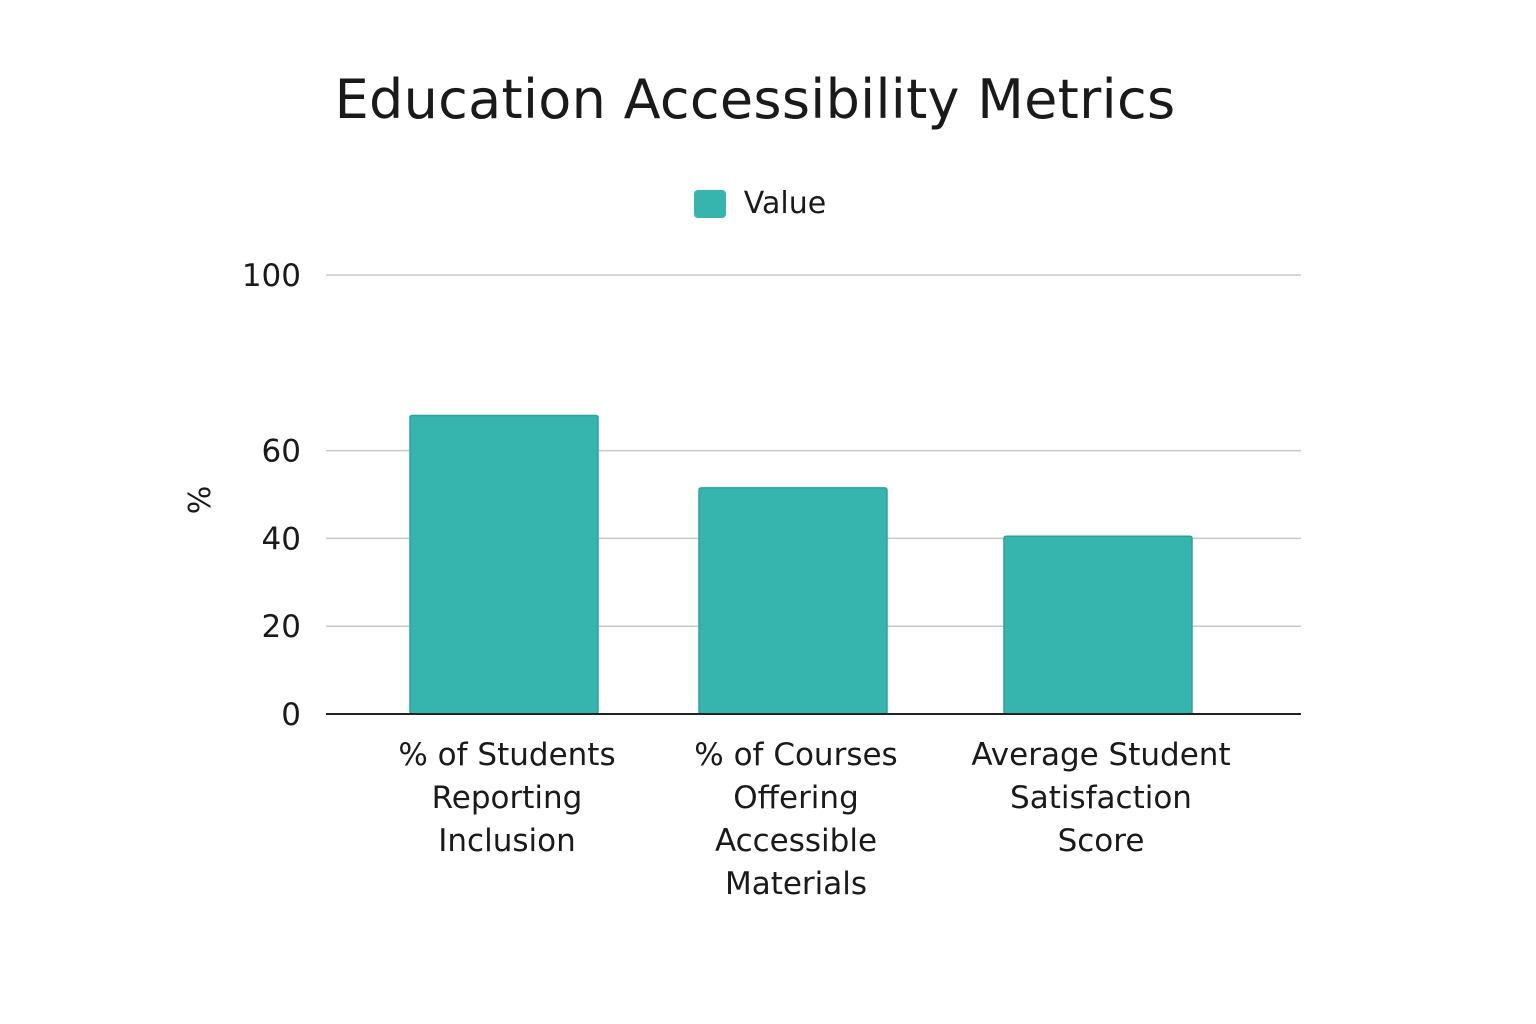 This screenshot has height=1024, width=1536. What do you see at coordinates (281, 539) in the screenshot?
I see `y-tick-label: 40` at bounding box center [281, 539].